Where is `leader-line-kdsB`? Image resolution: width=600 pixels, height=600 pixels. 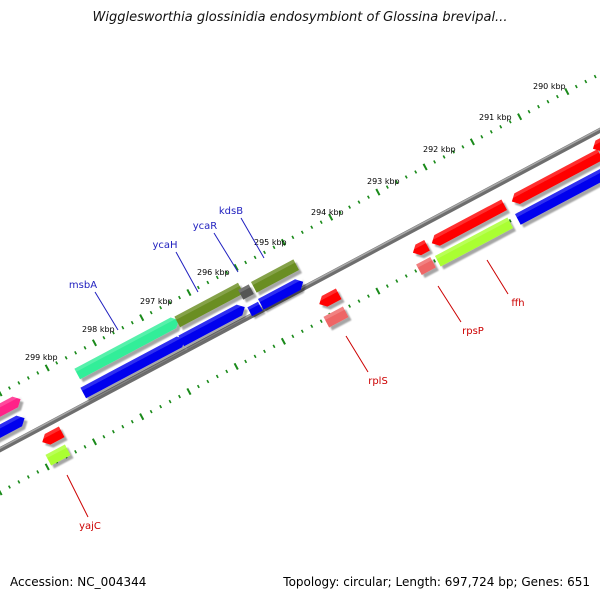
leader-line-kdsB is located at coordinates (252, 238).